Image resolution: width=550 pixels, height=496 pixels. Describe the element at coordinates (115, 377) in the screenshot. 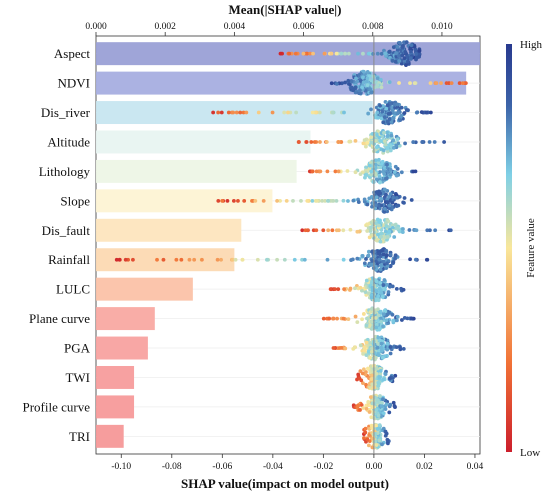

I see `bar-twi` at that location.